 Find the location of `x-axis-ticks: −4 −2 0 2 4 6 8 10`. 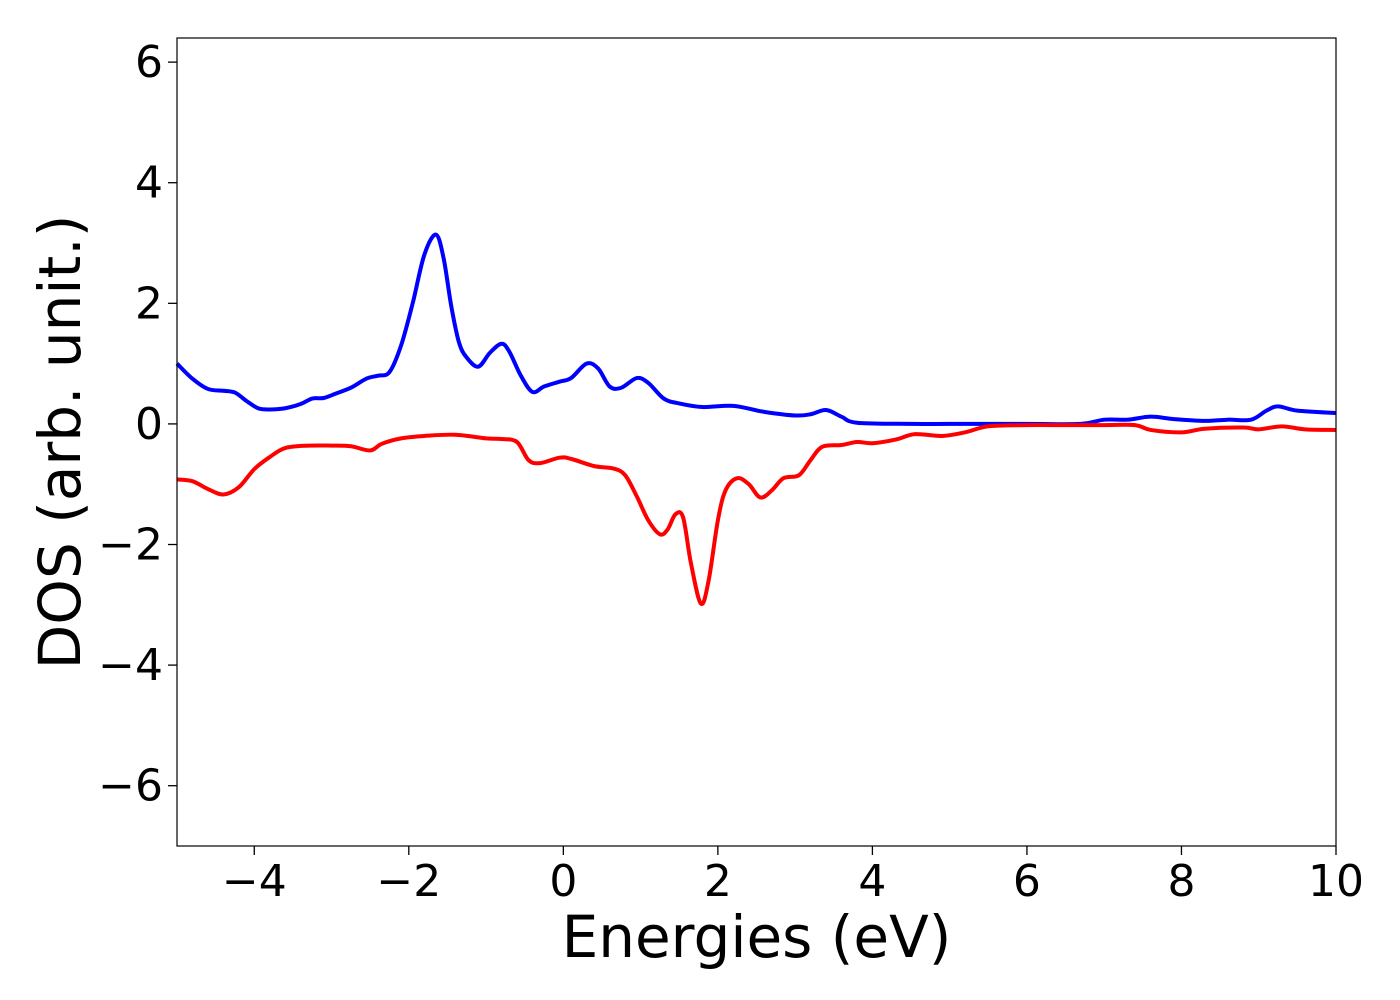

x-axis-ticks: −4 −2 0 2 4 6 8 10 is located at coordinates (793, 876).